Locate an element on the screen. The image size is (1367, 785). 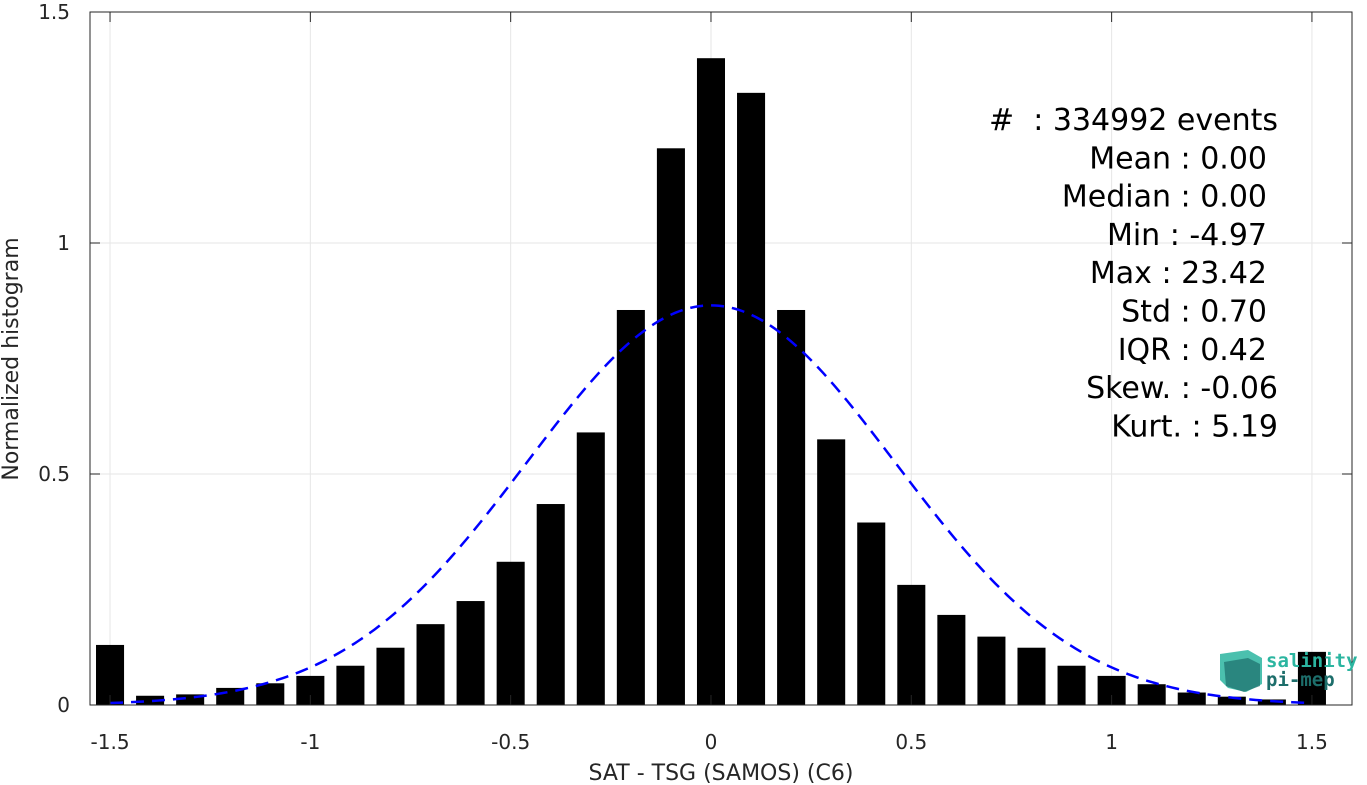
x-axis-label: SAT - TSG (SAMOS) (C6) is located at coordinates (721, 773).